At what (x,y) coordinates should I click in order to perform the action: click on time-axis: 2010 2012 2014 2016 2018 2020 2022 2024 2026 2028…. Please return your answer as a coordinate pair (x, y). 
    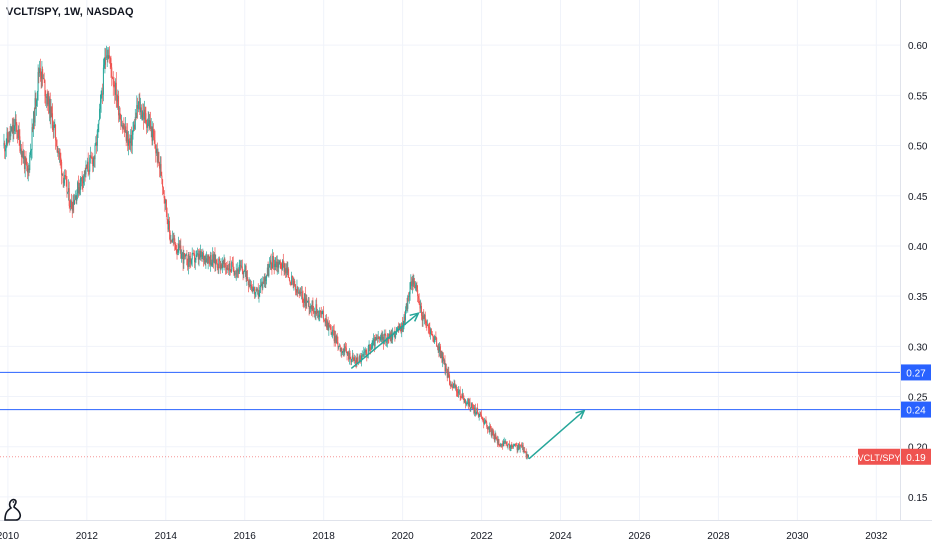
    Looking at the image, I should click on (444, 536).